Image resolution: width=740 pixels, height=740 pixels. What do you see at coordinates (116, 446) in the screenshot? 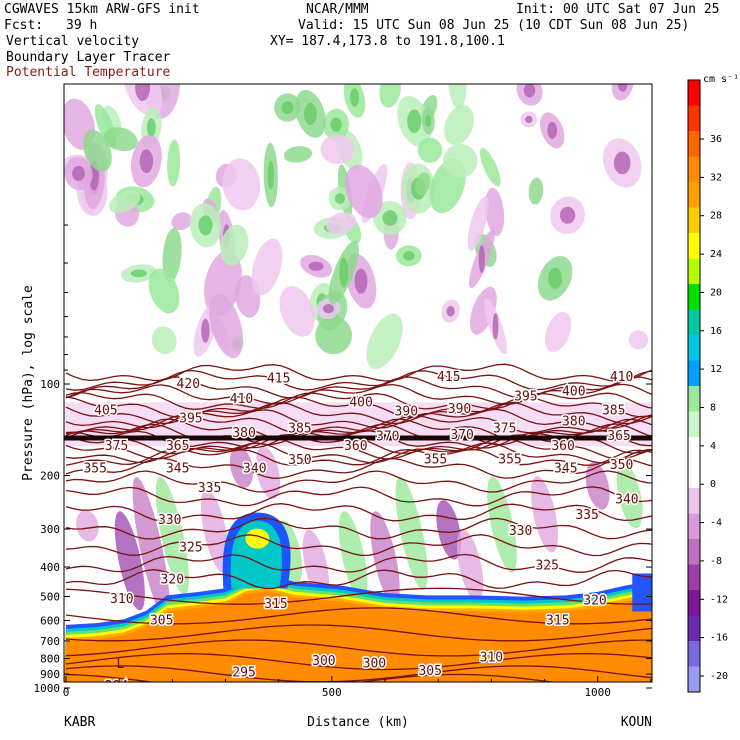
I see `theta-label: 375` at bounding box center [116, 446].